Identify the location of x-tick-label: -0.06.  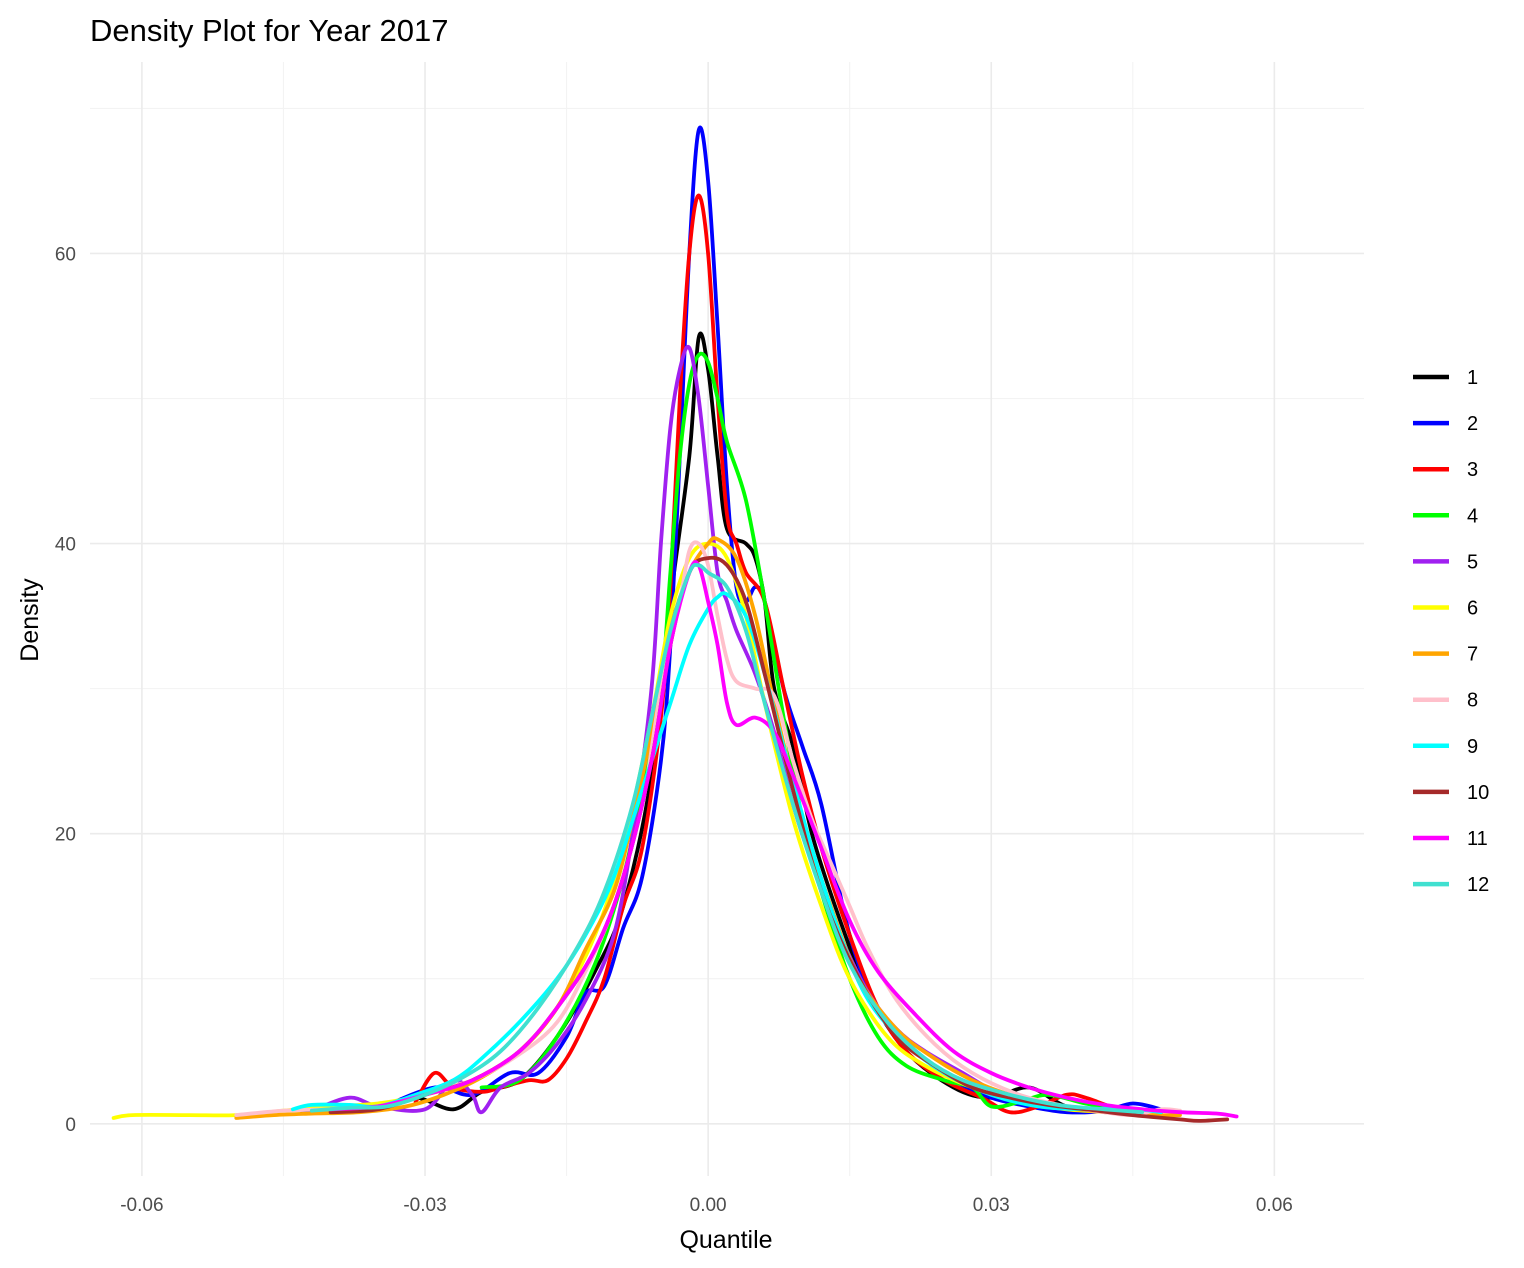
(141, 1205).